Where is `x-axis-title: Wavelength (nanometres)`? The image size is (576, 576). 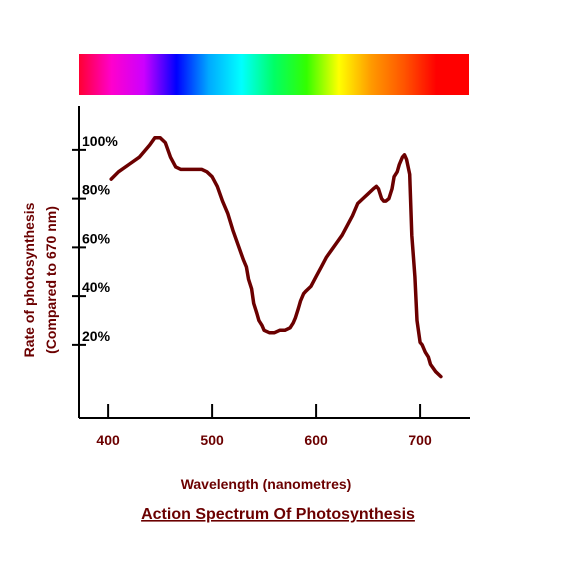
x-axis-title: Wavelength (nanometres) is located at coordinates (266, 484).